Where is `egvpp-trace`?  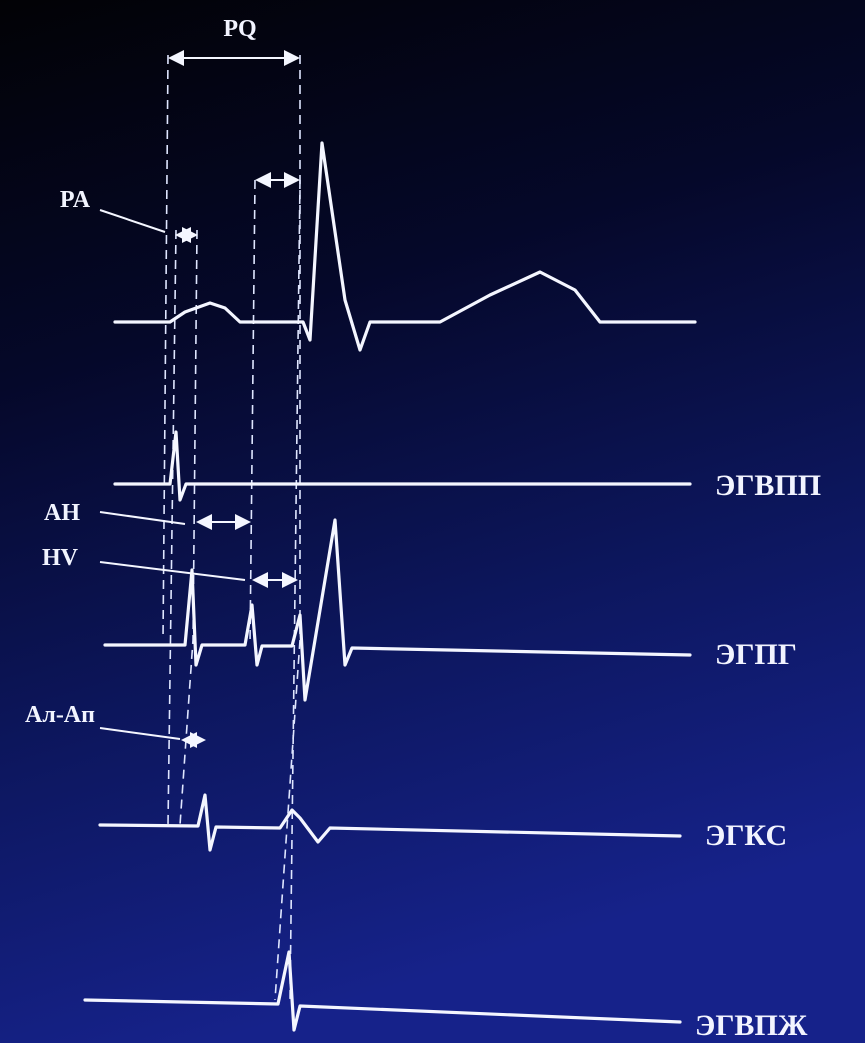
egvpp-trace is located at coordinates (402, 466).